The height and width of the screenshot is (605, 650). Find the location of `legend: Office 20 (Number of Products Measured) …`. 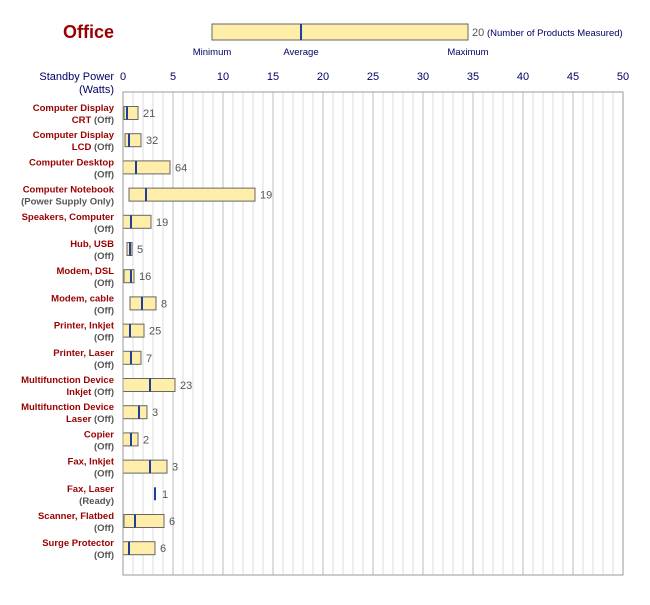

legend: Office 20 (Number of Products Measured) … is located at coordinates (343, 40).